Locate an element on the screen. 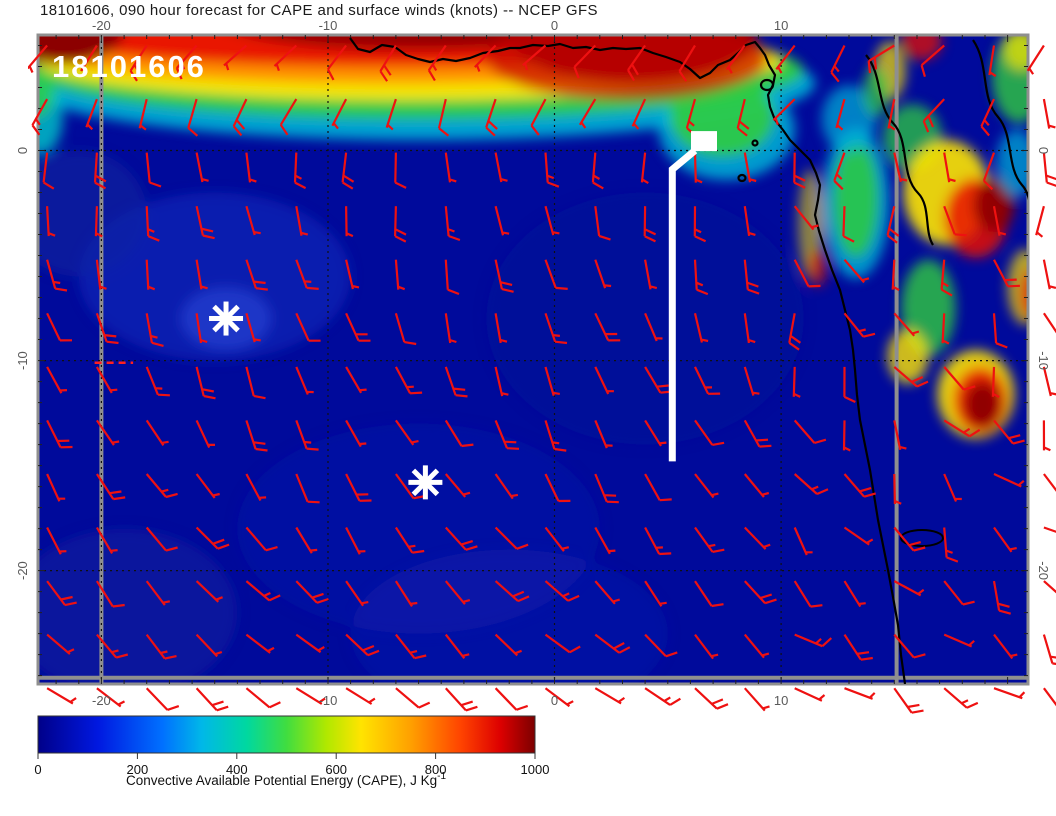 This screenshot has width=1056, height=816. asterisk-marker is located at coordinates (425, 482).